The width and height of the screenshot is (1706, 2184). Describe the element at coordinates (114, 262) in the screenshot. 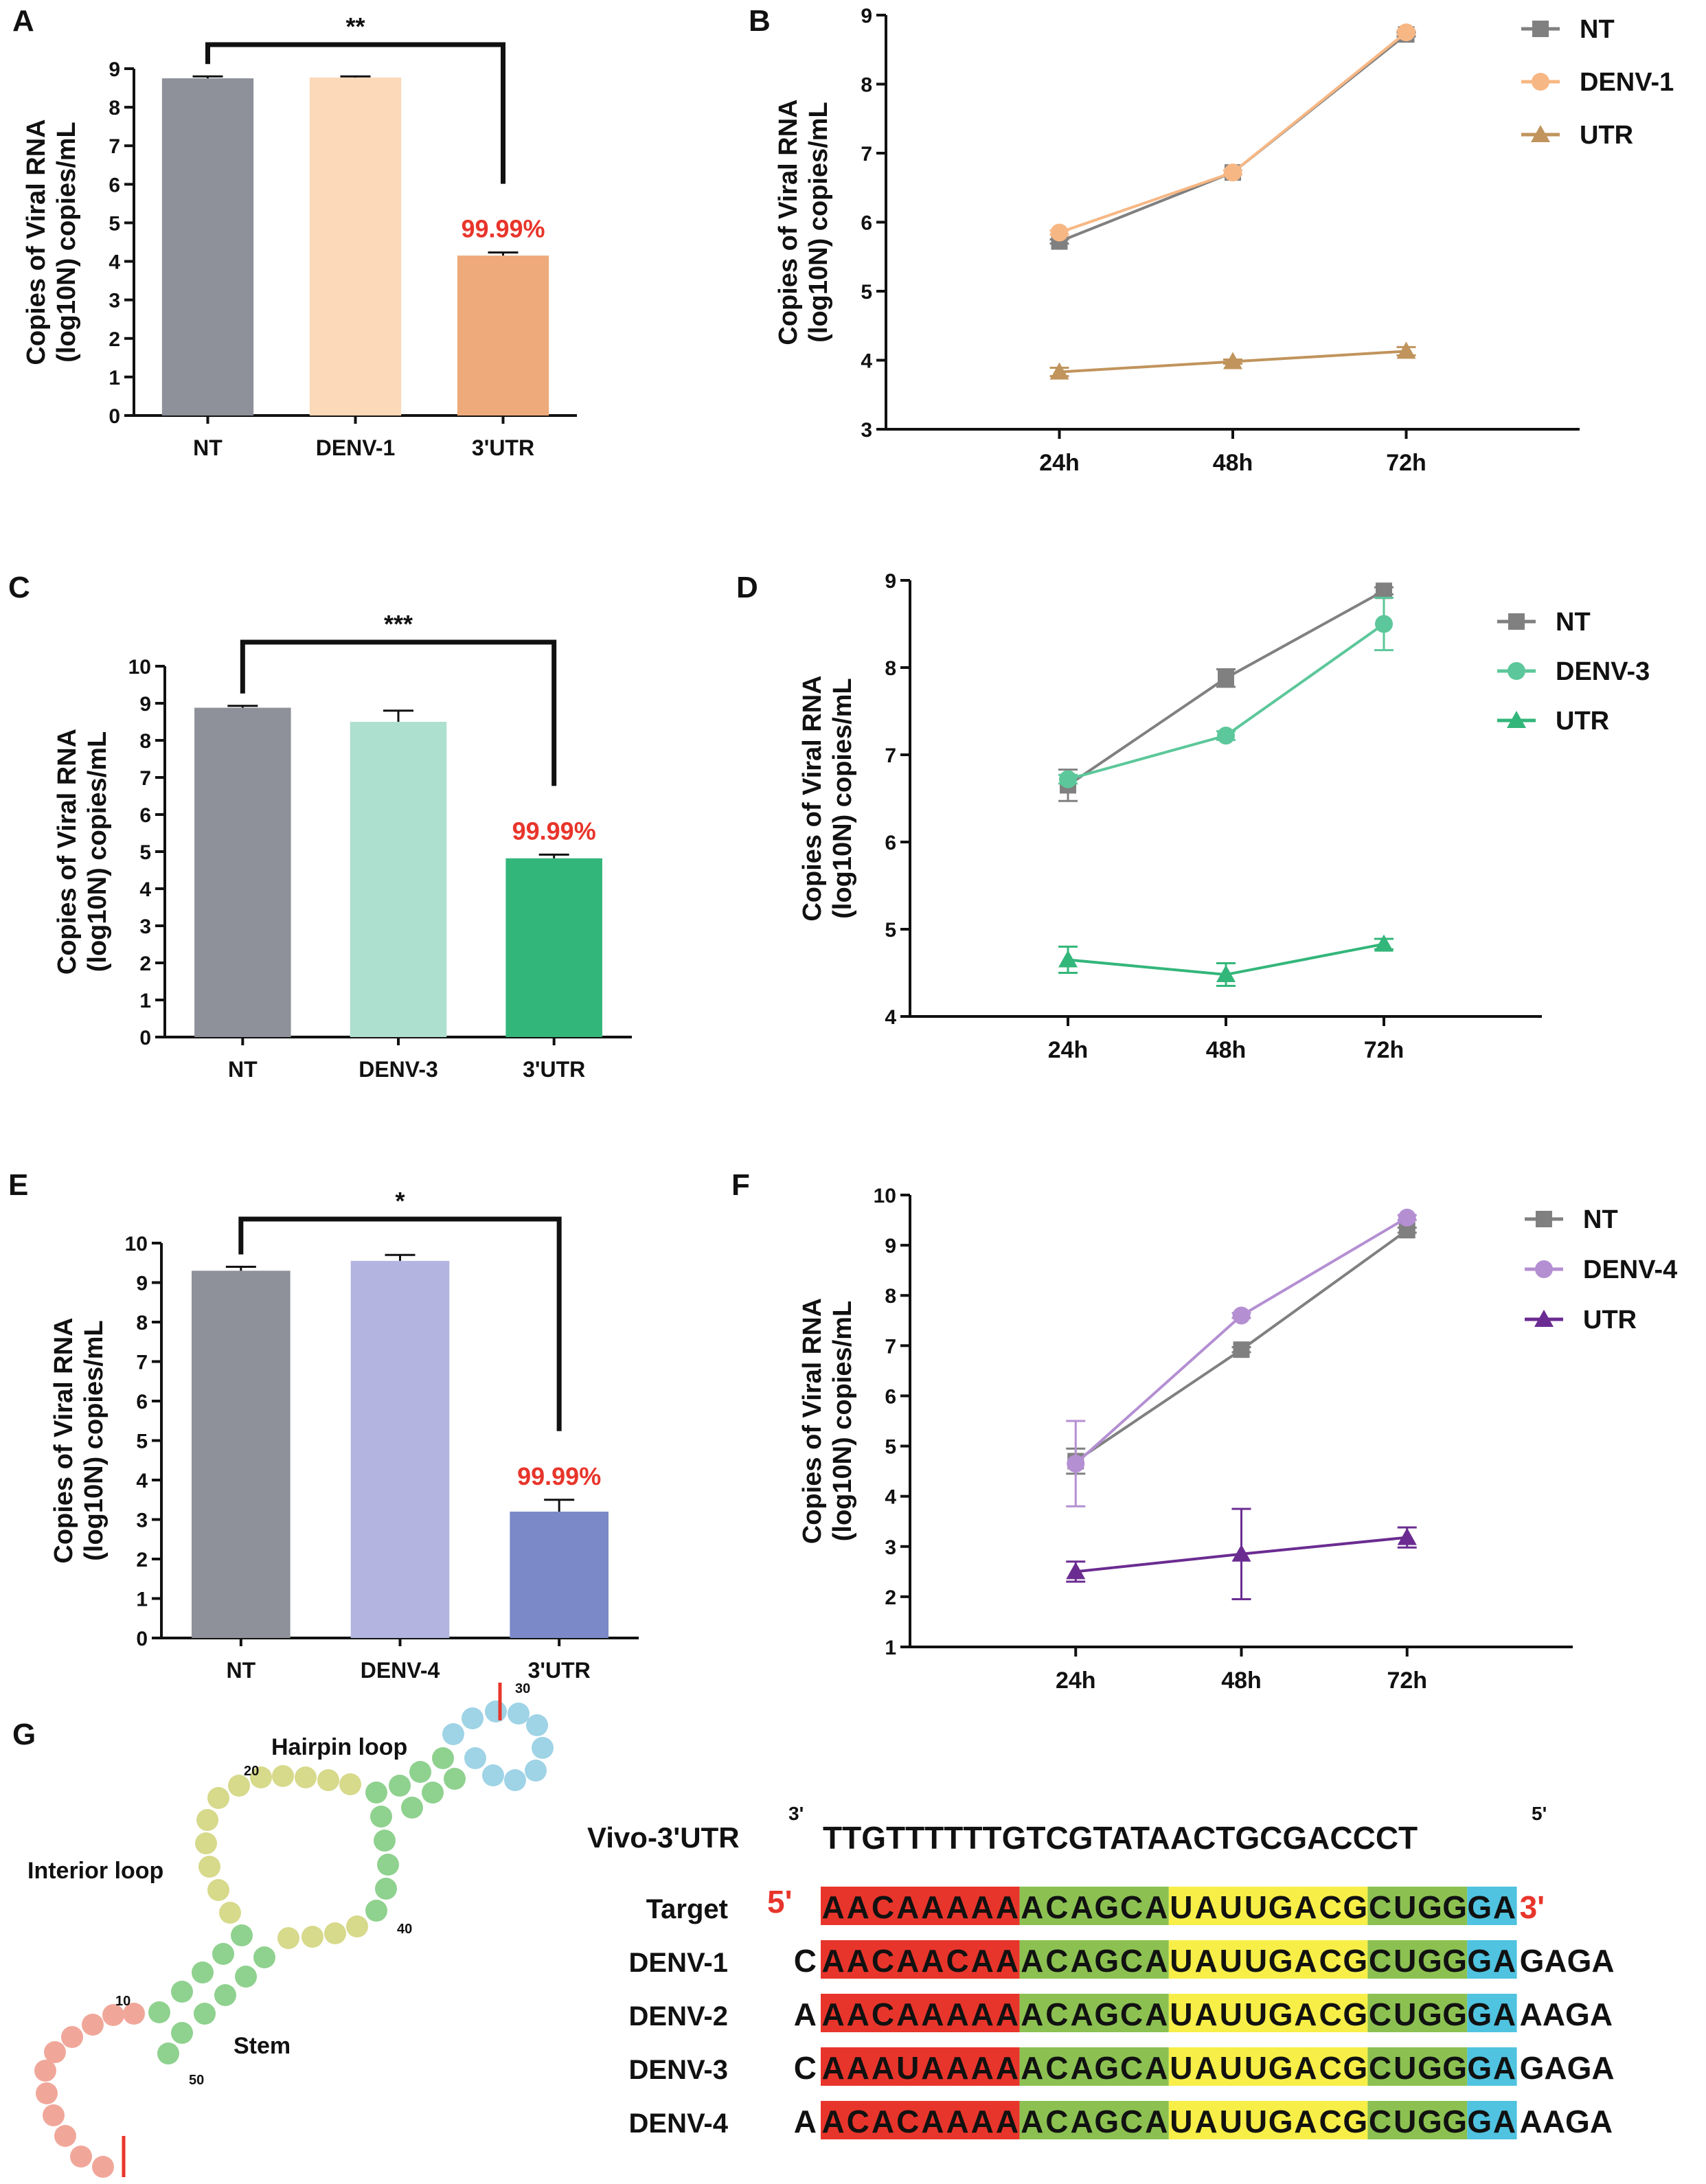

I see `y-tick-label: 4` at that location.